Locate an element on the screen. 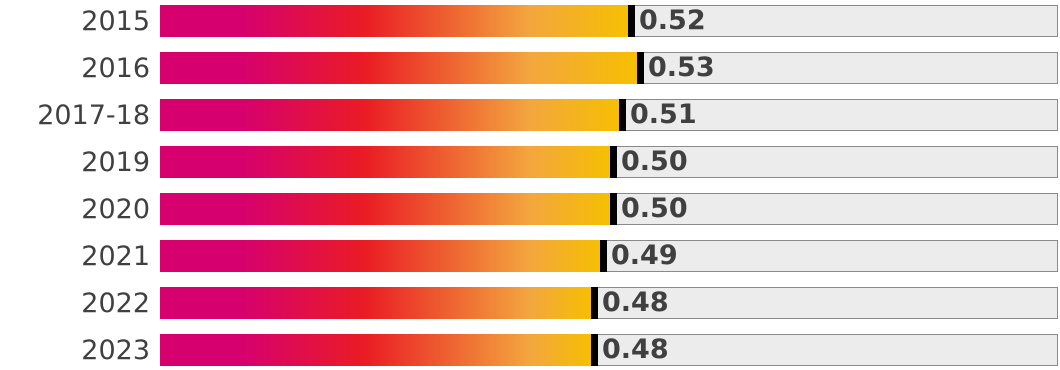  bar-row: 2017-18 0.51 is located at coordinates (530, 116).